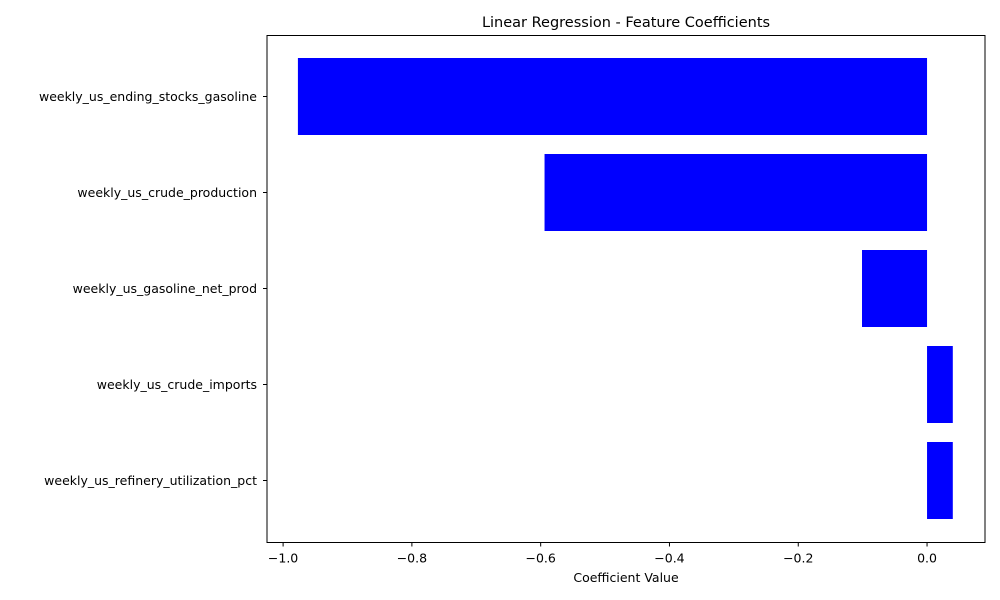 This screenshot has height=600, width=1000. Describe the element at coordinates (612, 96) in the screenshot. I see `bar-weekly_us_ending_stocks_gasoline` at that location.